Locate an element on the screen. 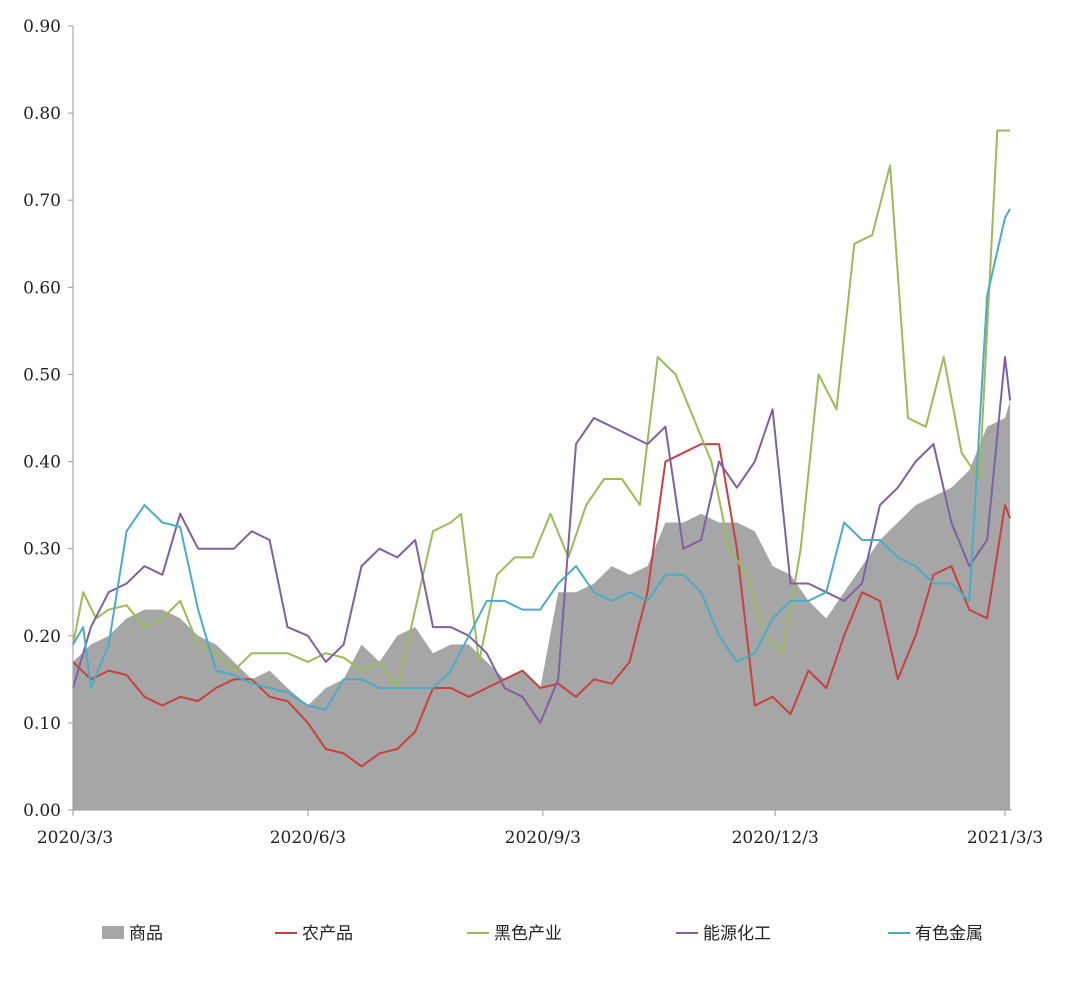 This screenshot has height=992, width=1080. x-tick-label: 2020/12/3 is located at coordinates (775, 838).